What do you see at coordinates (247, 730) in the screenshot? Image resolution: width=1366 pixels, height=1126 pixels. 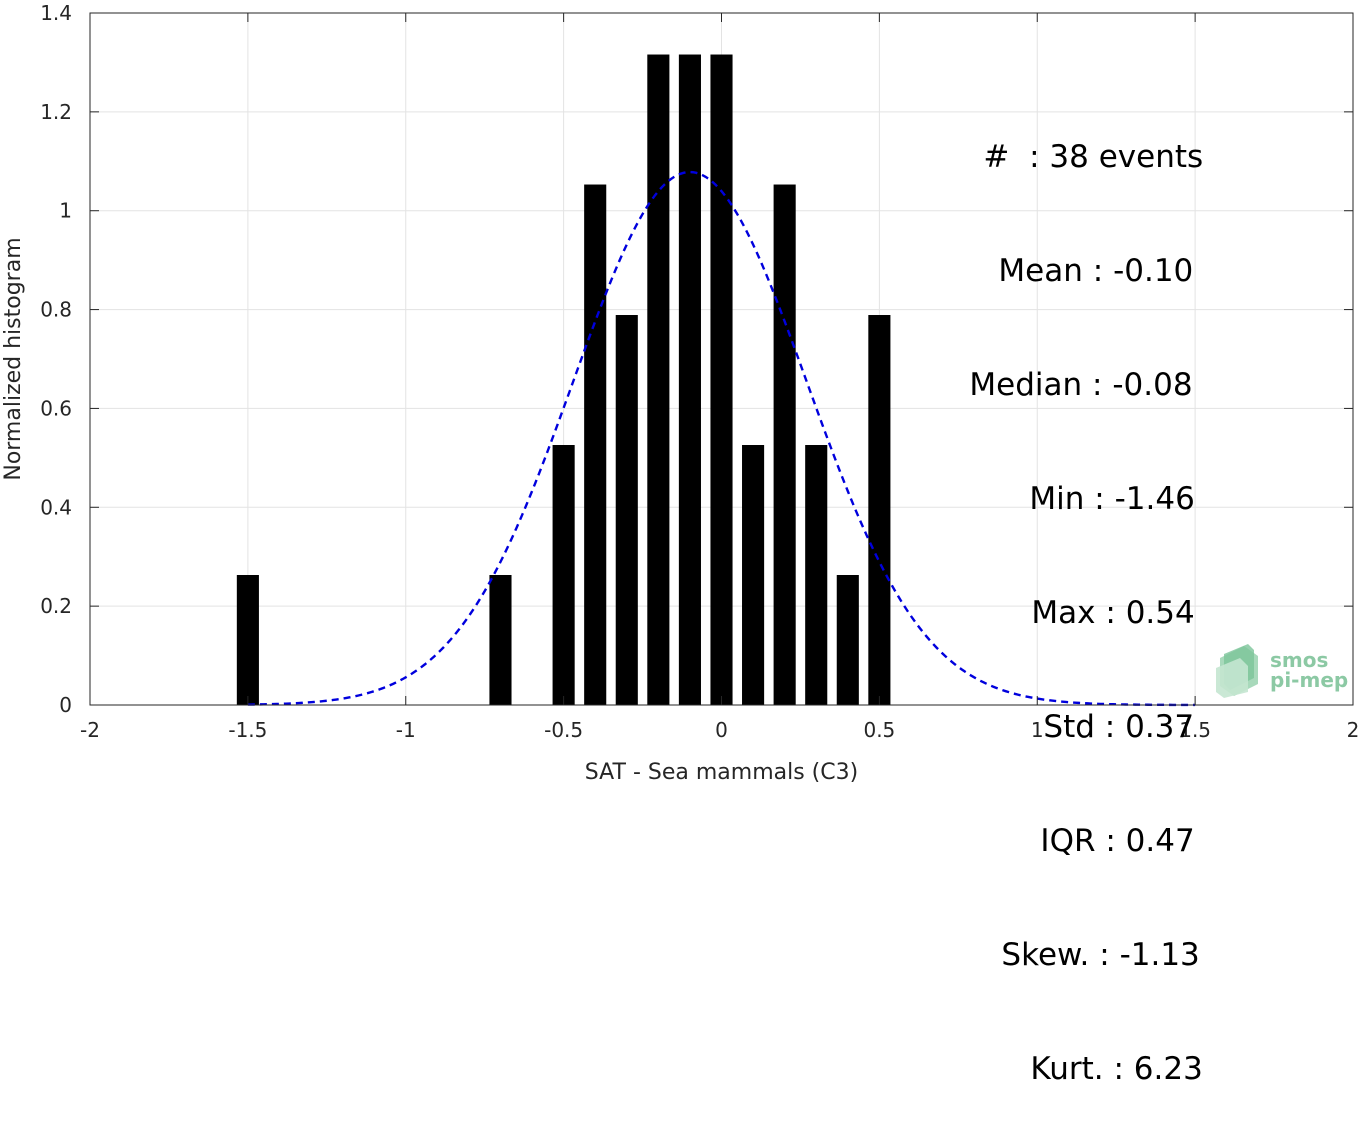 I see `x-tick-label: -1.5` at bounding box center [247, 730].